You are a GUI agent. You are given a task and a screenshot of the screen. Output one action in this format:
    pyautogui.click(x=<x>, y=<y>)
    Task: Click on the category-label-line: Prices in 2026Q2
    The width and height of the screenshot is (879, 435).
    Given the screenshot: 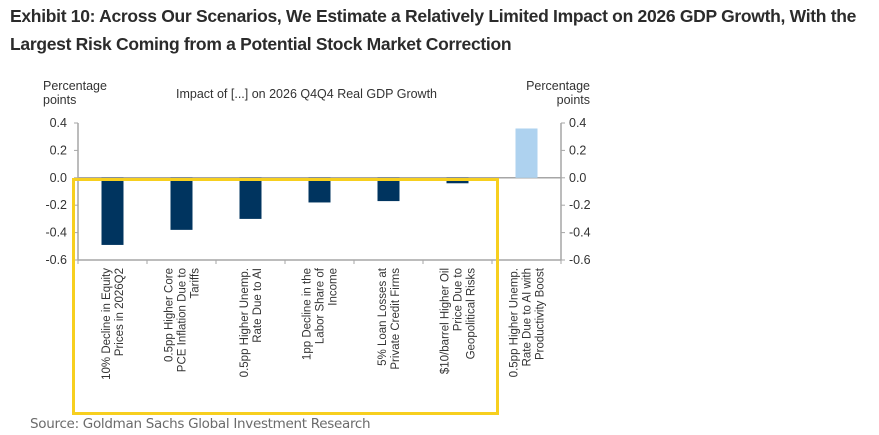 What is the action you would take?
    pyautogui.click(x=120, y=312)
    